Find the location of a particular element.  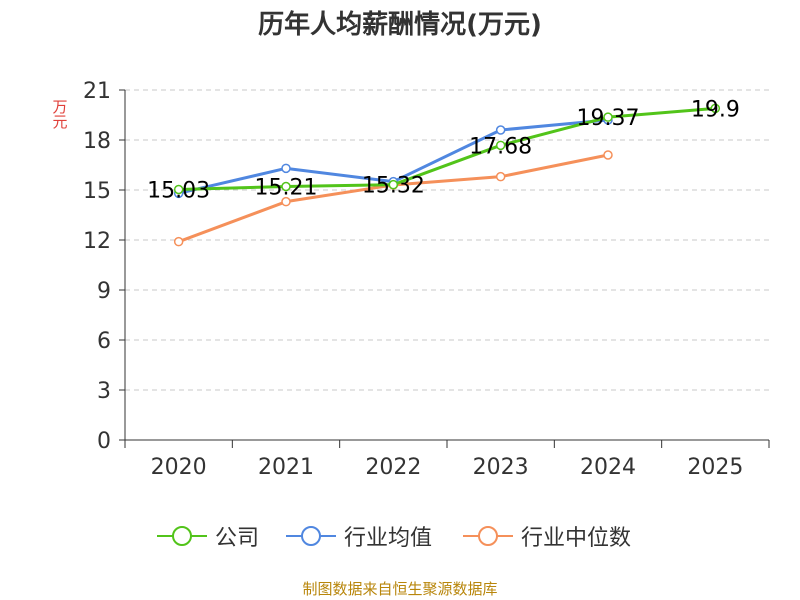

legend-marker-industry-average is located at coordinates (311, 536).